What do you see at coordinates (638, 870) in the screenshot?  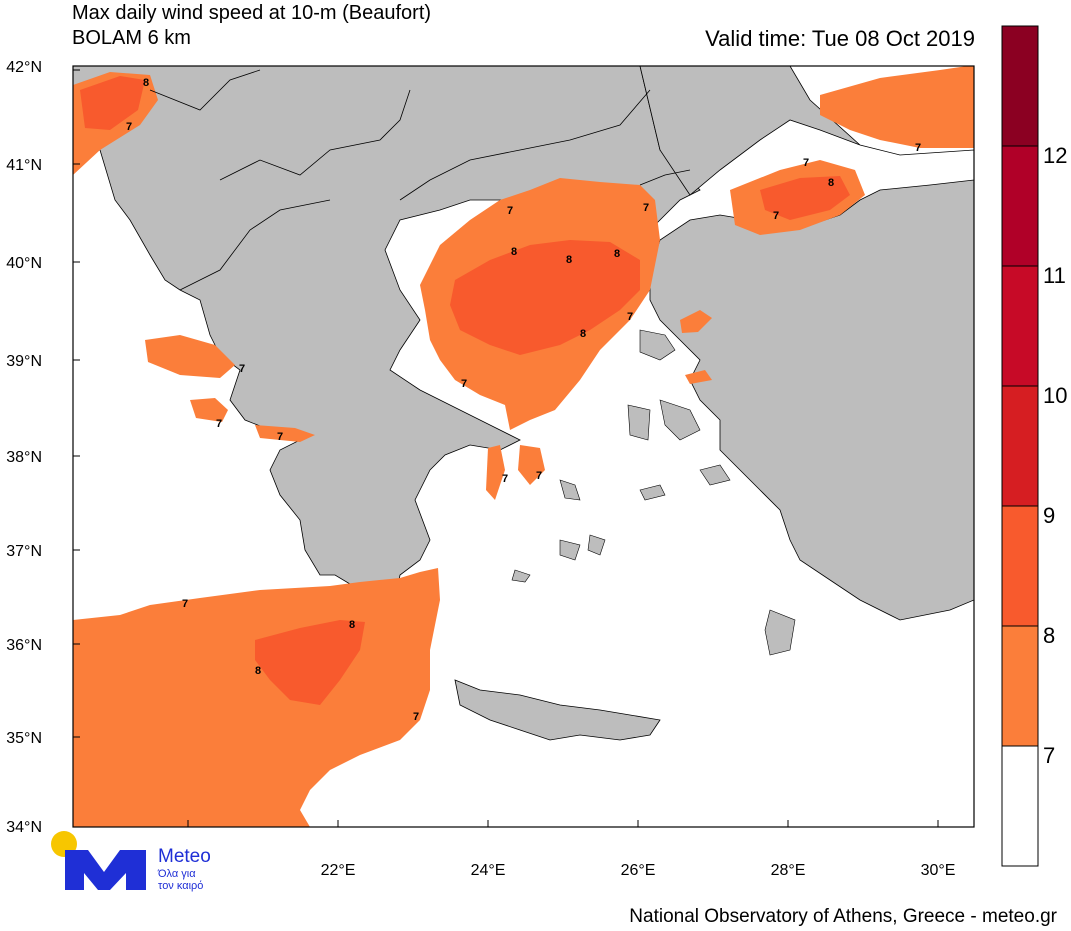 I see `lon-label: 26°E` at bounding box center [638, 870].